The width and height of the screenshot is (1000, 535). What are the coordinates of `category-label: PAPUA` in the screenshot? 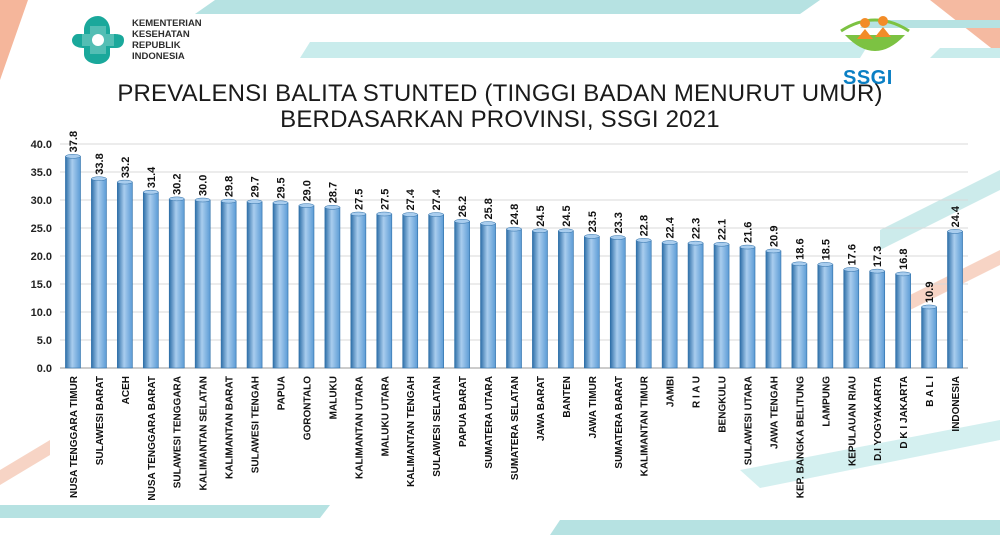 It's located at (282, 393).